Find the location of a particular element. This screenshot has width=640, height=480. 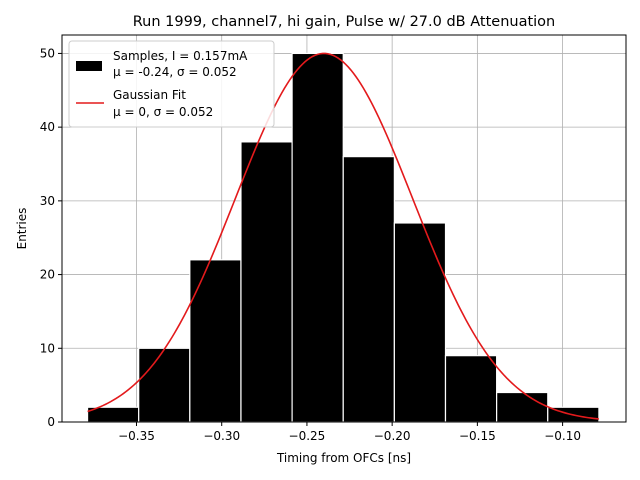

y-axis-label: Entries is located at coordinates (22, 229).